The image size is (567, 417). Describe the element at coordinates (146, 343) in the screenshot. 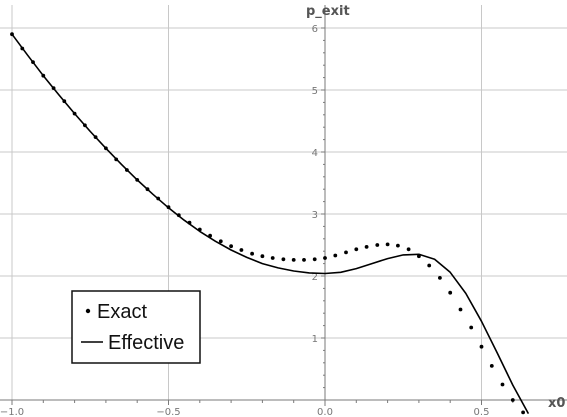

I see `legend-effective-label: Effective` at that location.